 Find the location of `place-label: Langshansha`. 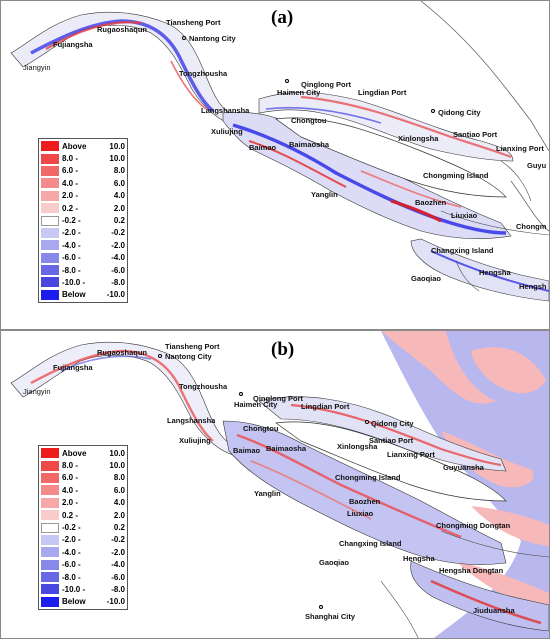

place-label: Langshansha is located at coordinates (191, 420).